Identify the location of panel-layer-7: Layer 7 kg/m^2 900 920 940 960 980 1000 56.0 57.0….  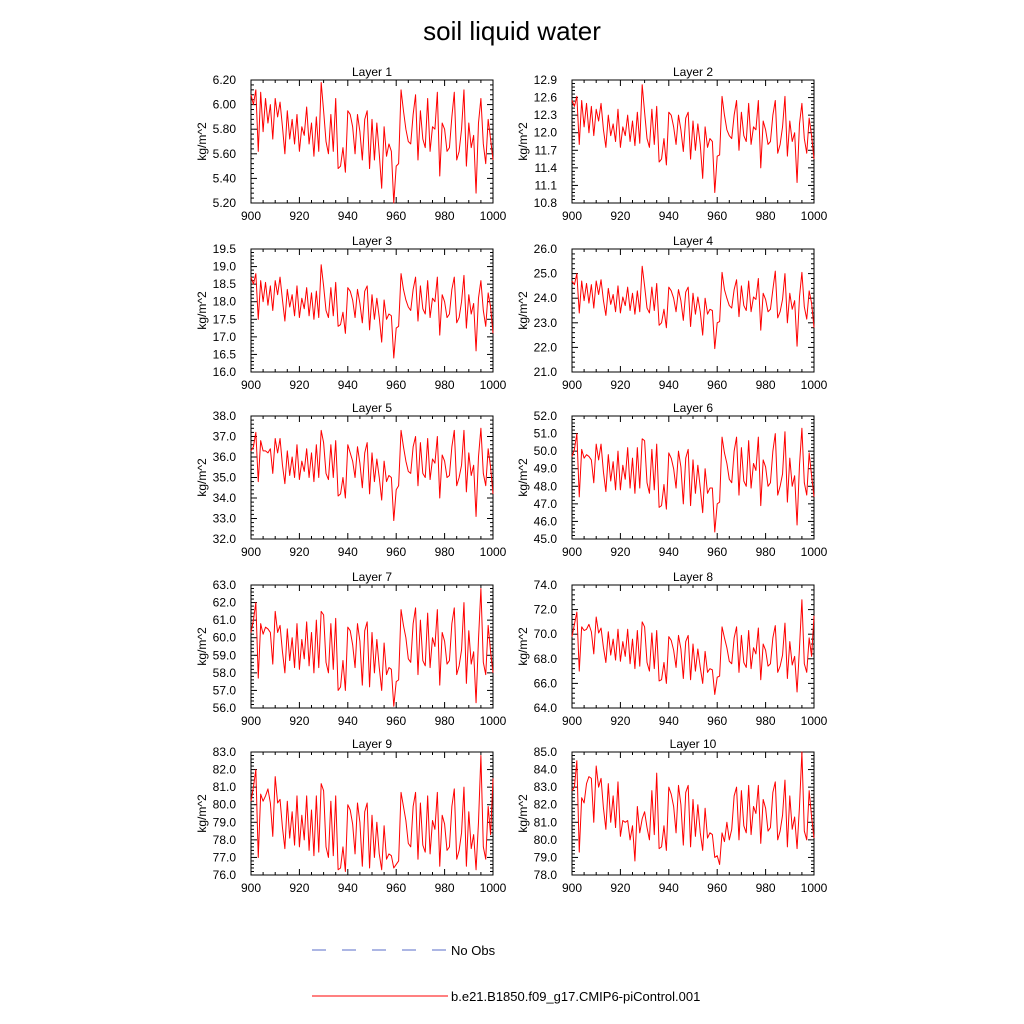
(351, 649).